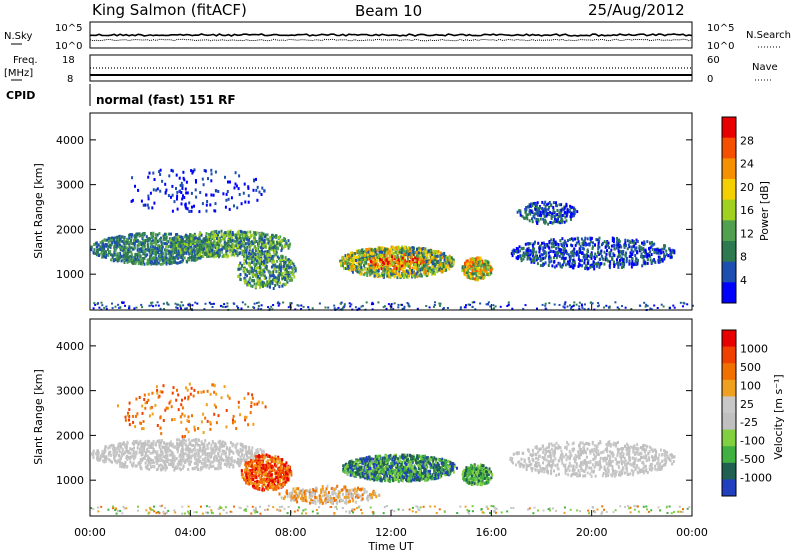 The image size is (800, 554). I want to click on freq-label: Freq., so click(25, 60).